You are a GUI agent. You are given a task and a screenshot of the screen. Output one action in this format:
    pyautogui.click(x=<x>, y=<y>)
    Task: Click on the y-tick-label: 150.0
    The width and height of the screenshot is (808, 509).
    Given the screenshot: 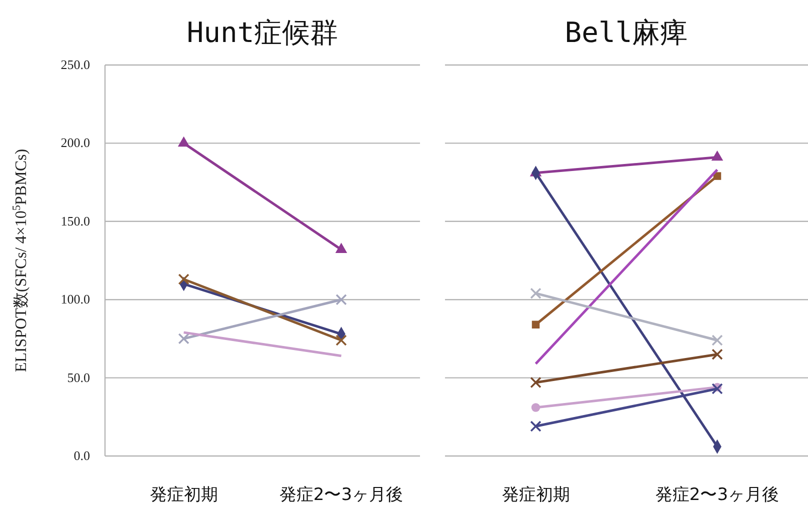 What is the action you would take?
    pyautogui.click(x=75, y=220)
    